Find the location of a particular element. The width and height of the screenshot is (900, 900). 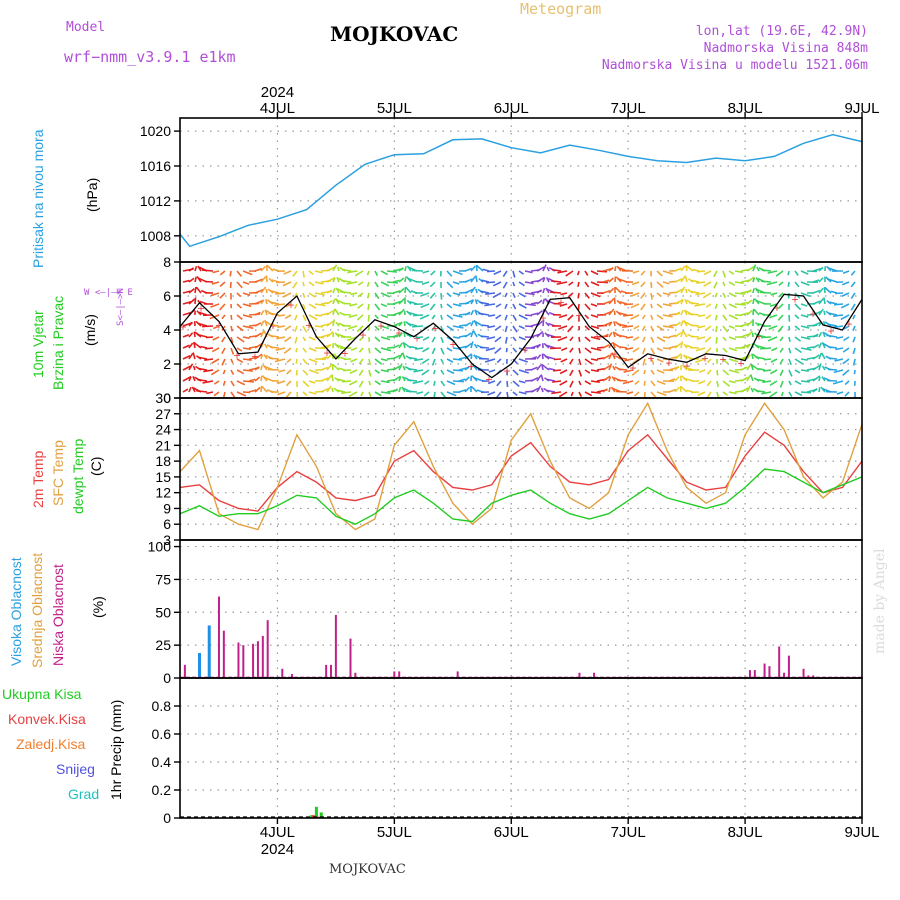

y-tick-label: 18 is located at coordinates (163, 461).